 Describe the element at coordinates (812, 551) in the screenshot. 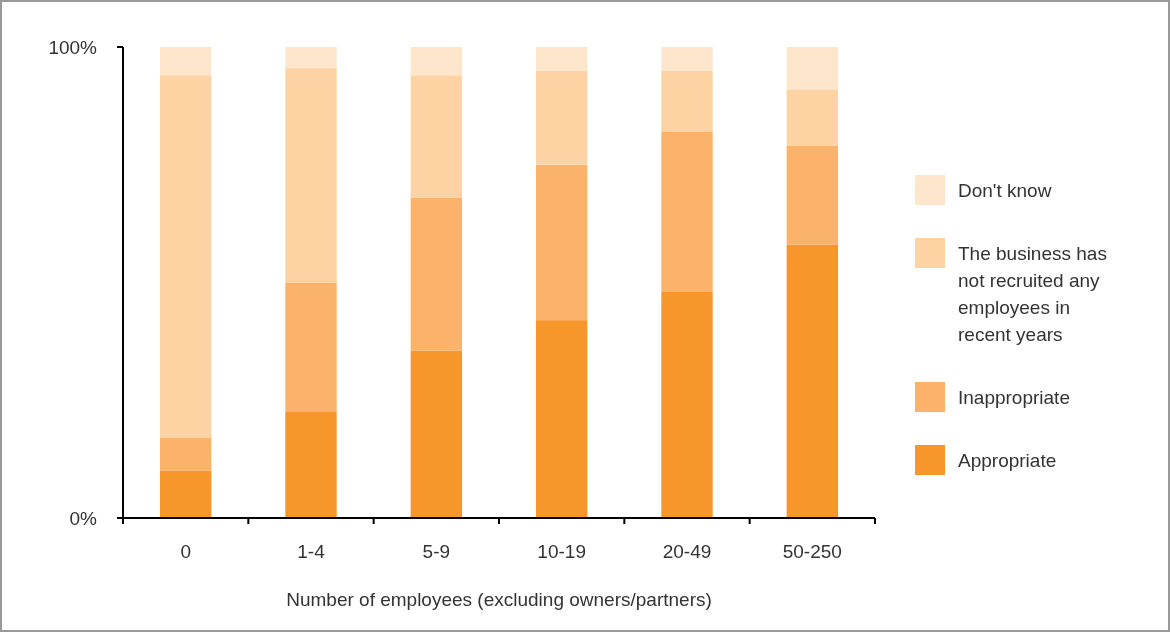

I see `x-tick-label: 50-250` at that location.